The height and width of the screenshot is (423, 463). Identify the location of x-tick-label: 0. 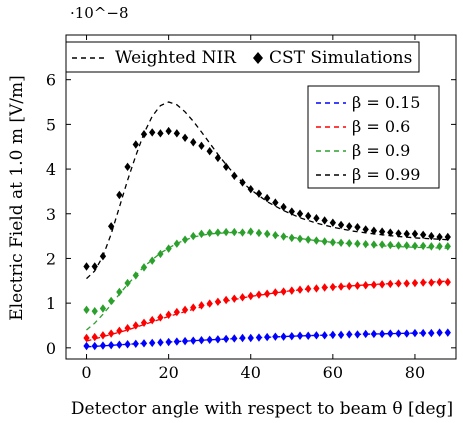
(86, 372).